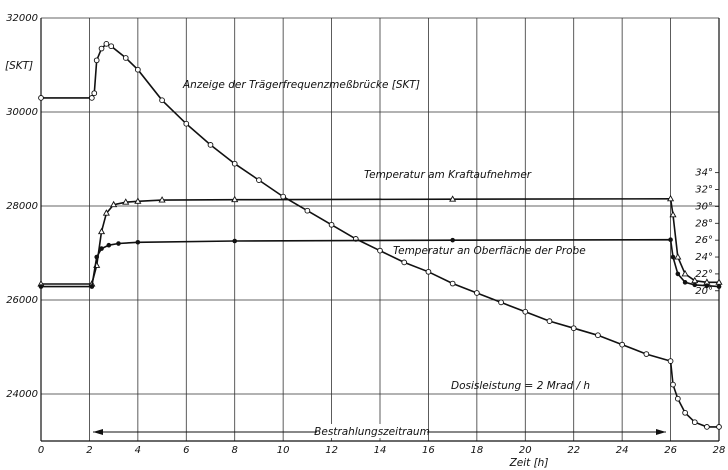  Describe the element at coordinates (22, 112) in the screenshot. I see `y-tick-label: 30000` at that location.